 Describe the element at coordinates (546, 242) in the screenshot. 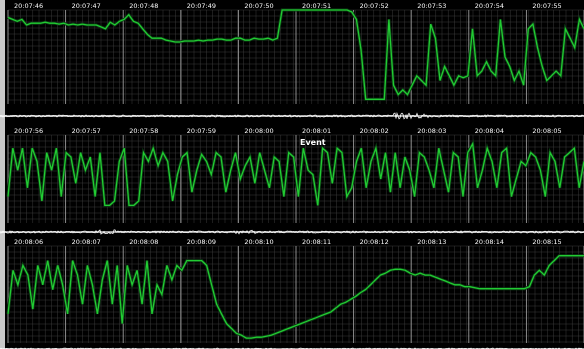

I see `time-label: 20:08:15` at that location.